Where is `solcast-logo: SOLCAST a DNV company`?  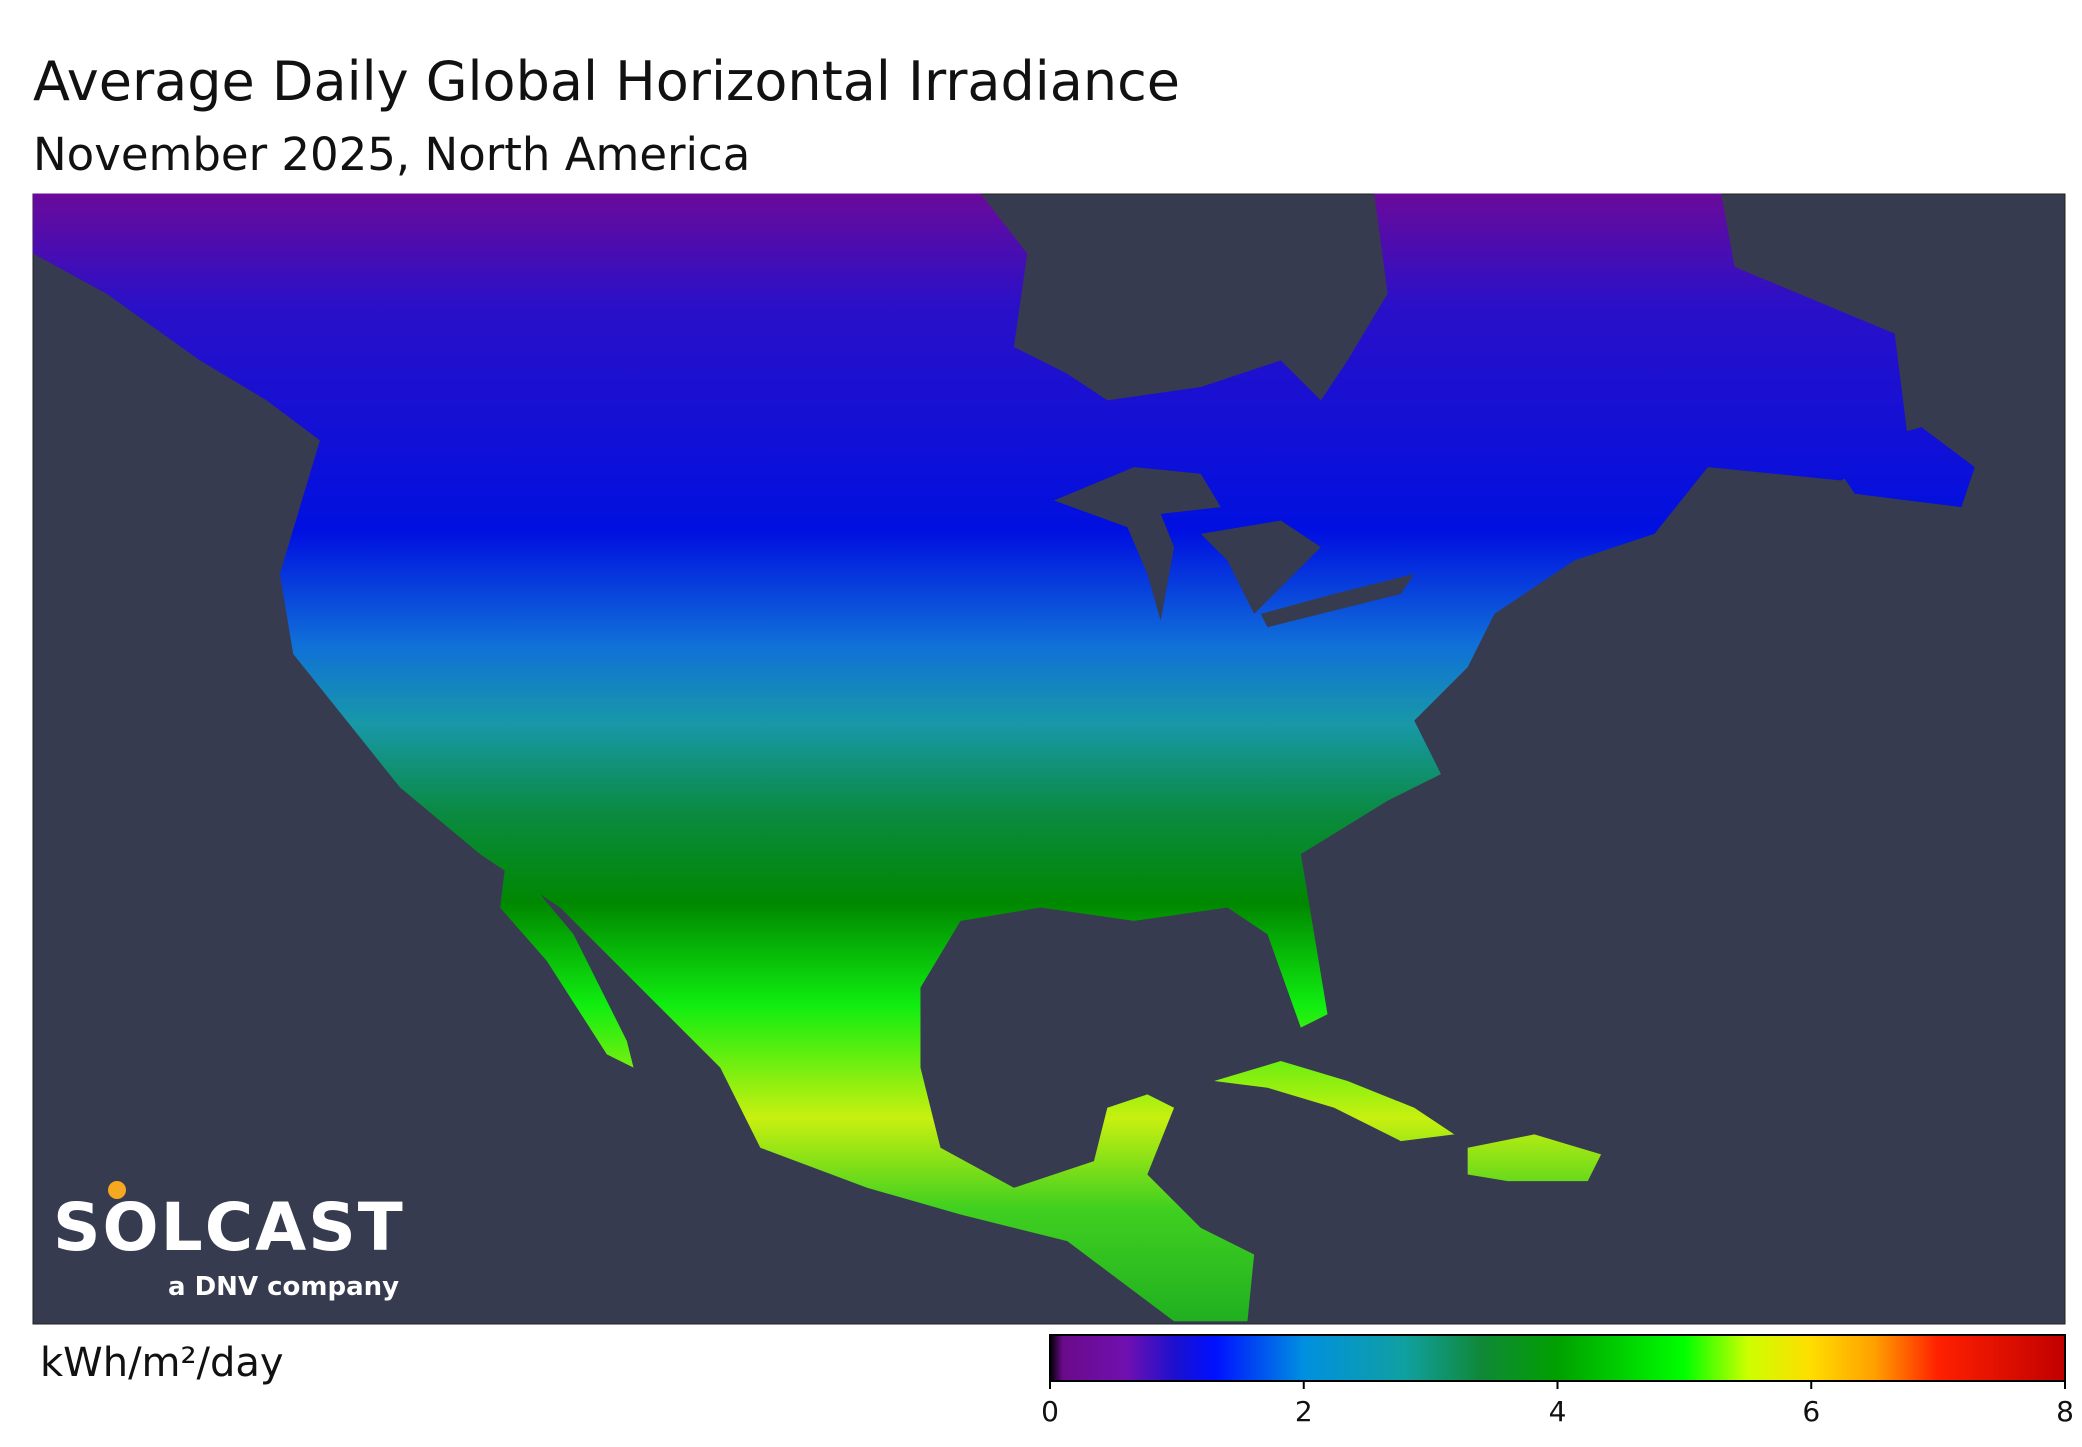 solcast-logo: SOLCAST a DNV company is located at coordinates (229, 1241).